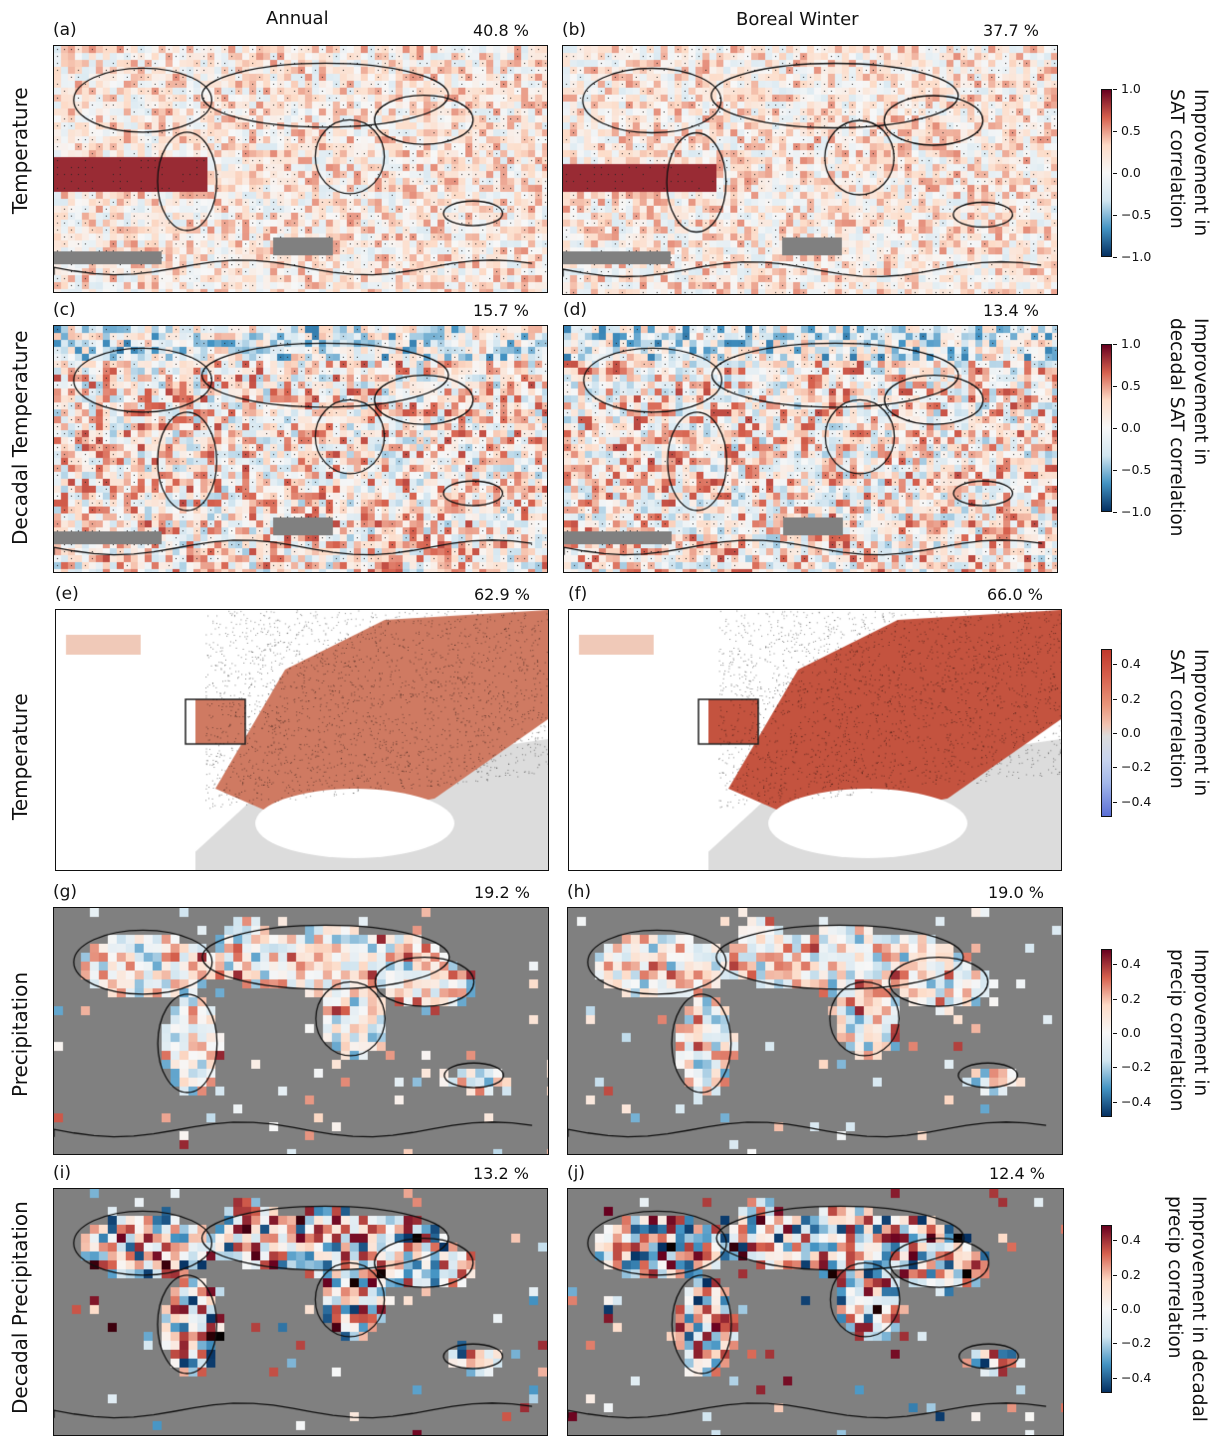 The width and height of the screenshot is (1227, 1449). What do you see at coordinates (502, 892) in the screenshot?
I see `panel-percent: 19.2 %` at bounding box center [502, 892].